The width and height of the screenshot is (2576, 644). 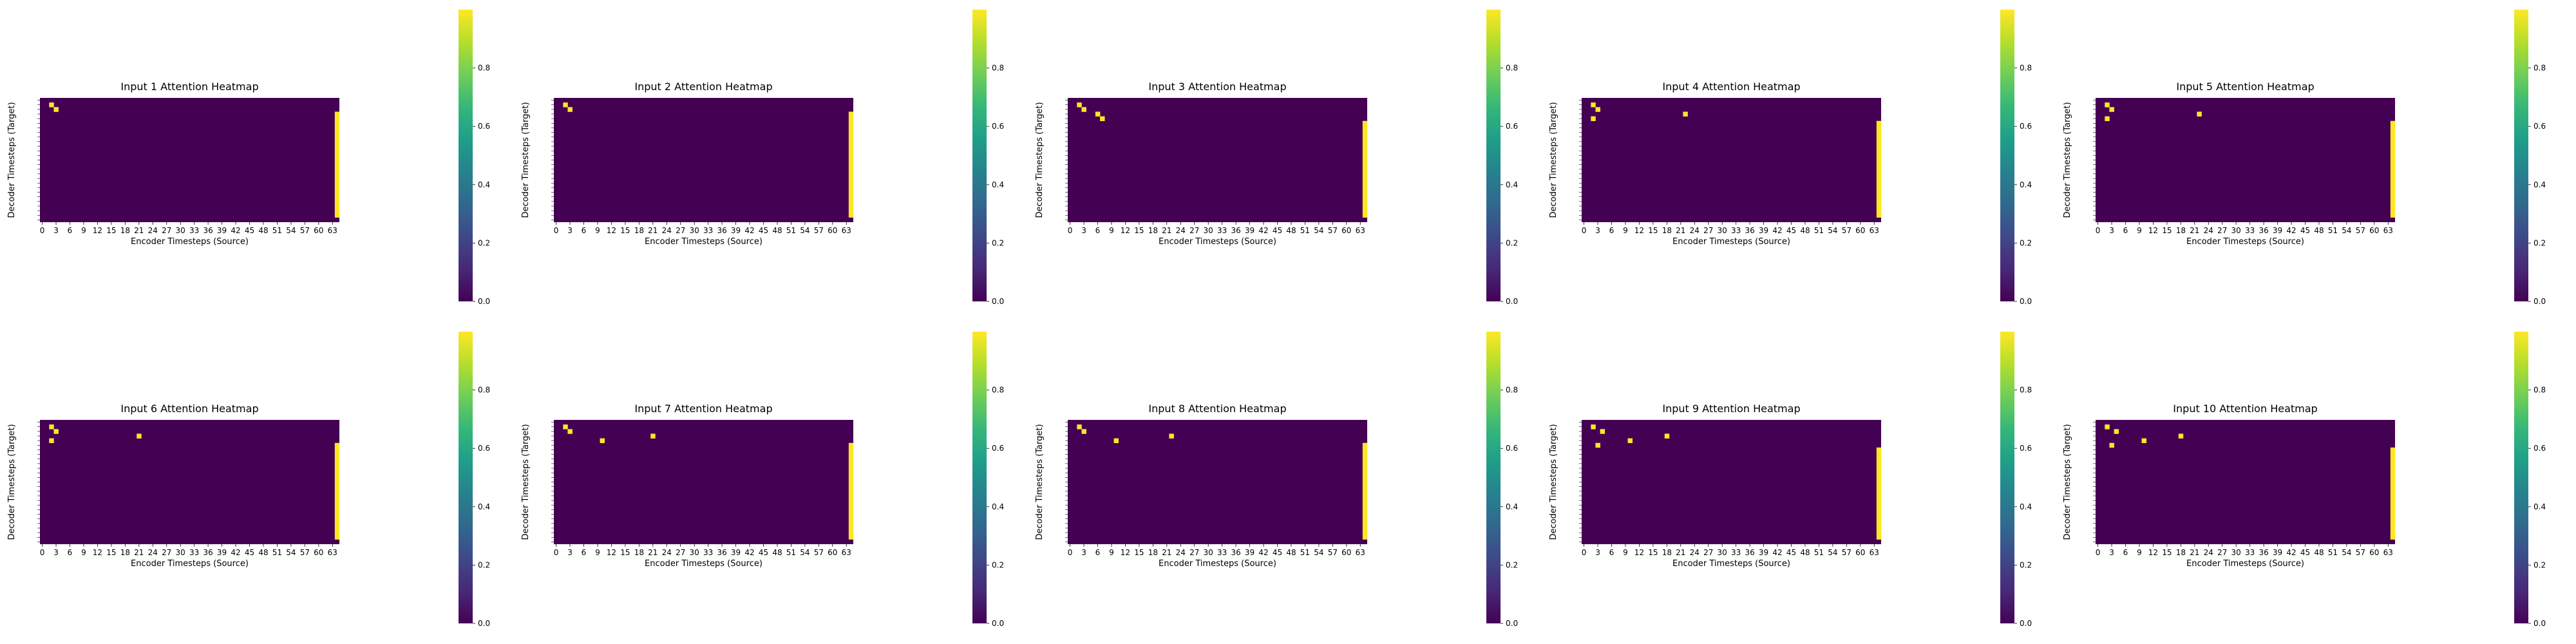 What do you see at coordinates (189, 87) in the screenshot?
I see `chart-title: Input 1 Attention Heatmap` at bounding box center [189, 87].